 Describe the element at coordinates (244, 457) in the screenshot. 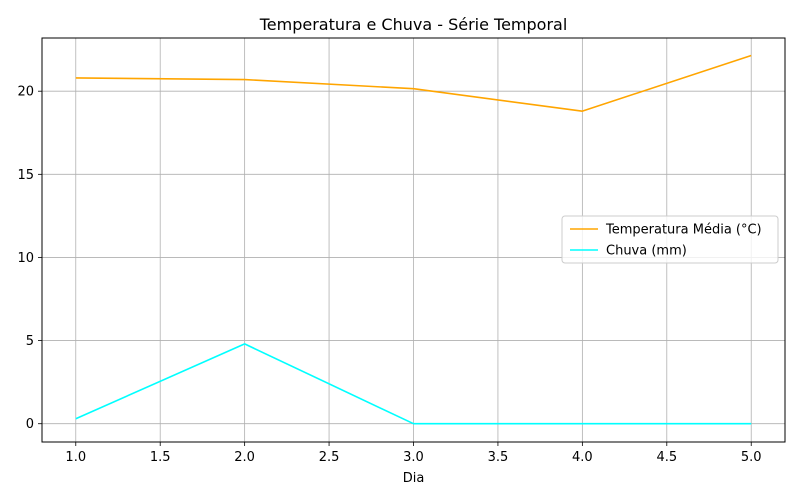

I see `x-tick-label: 2.0` at that location.